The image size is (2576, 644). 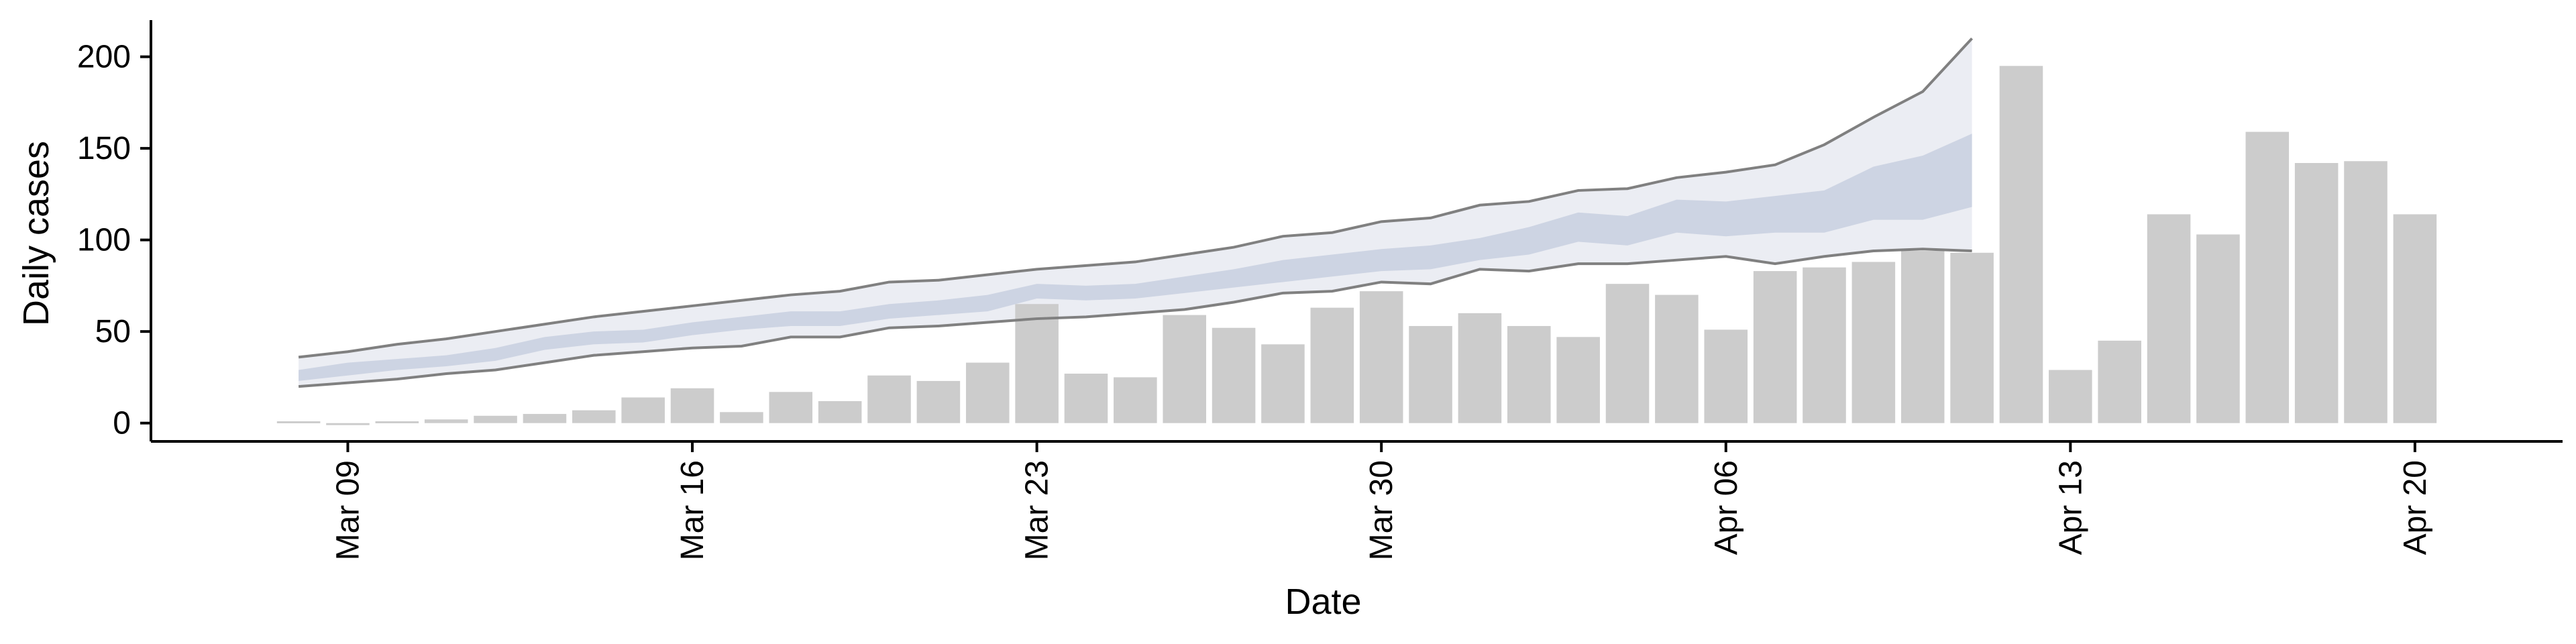 I want to click on y-axis-ticks: 0 50 100 150 200, so click(x=114, y=240).